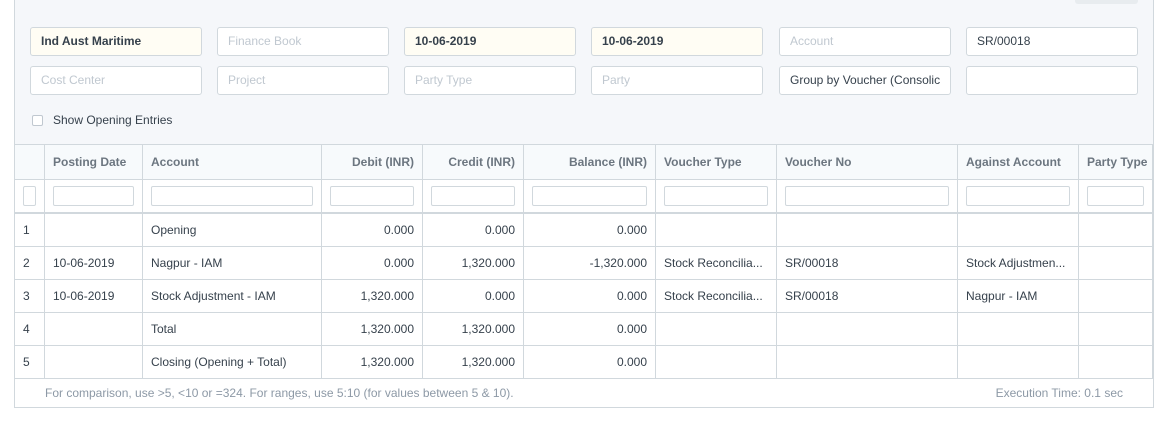  What do you see at coordinates (865, 80) in the screenshot?
I see `filter-field: Group by Voucher (Consolic` at bounding box center [865, 80].